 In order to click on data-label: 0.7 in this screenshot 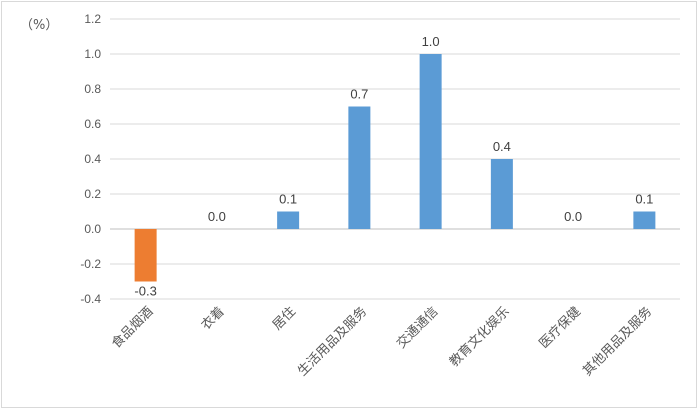, I will do `click(359, 94)`.